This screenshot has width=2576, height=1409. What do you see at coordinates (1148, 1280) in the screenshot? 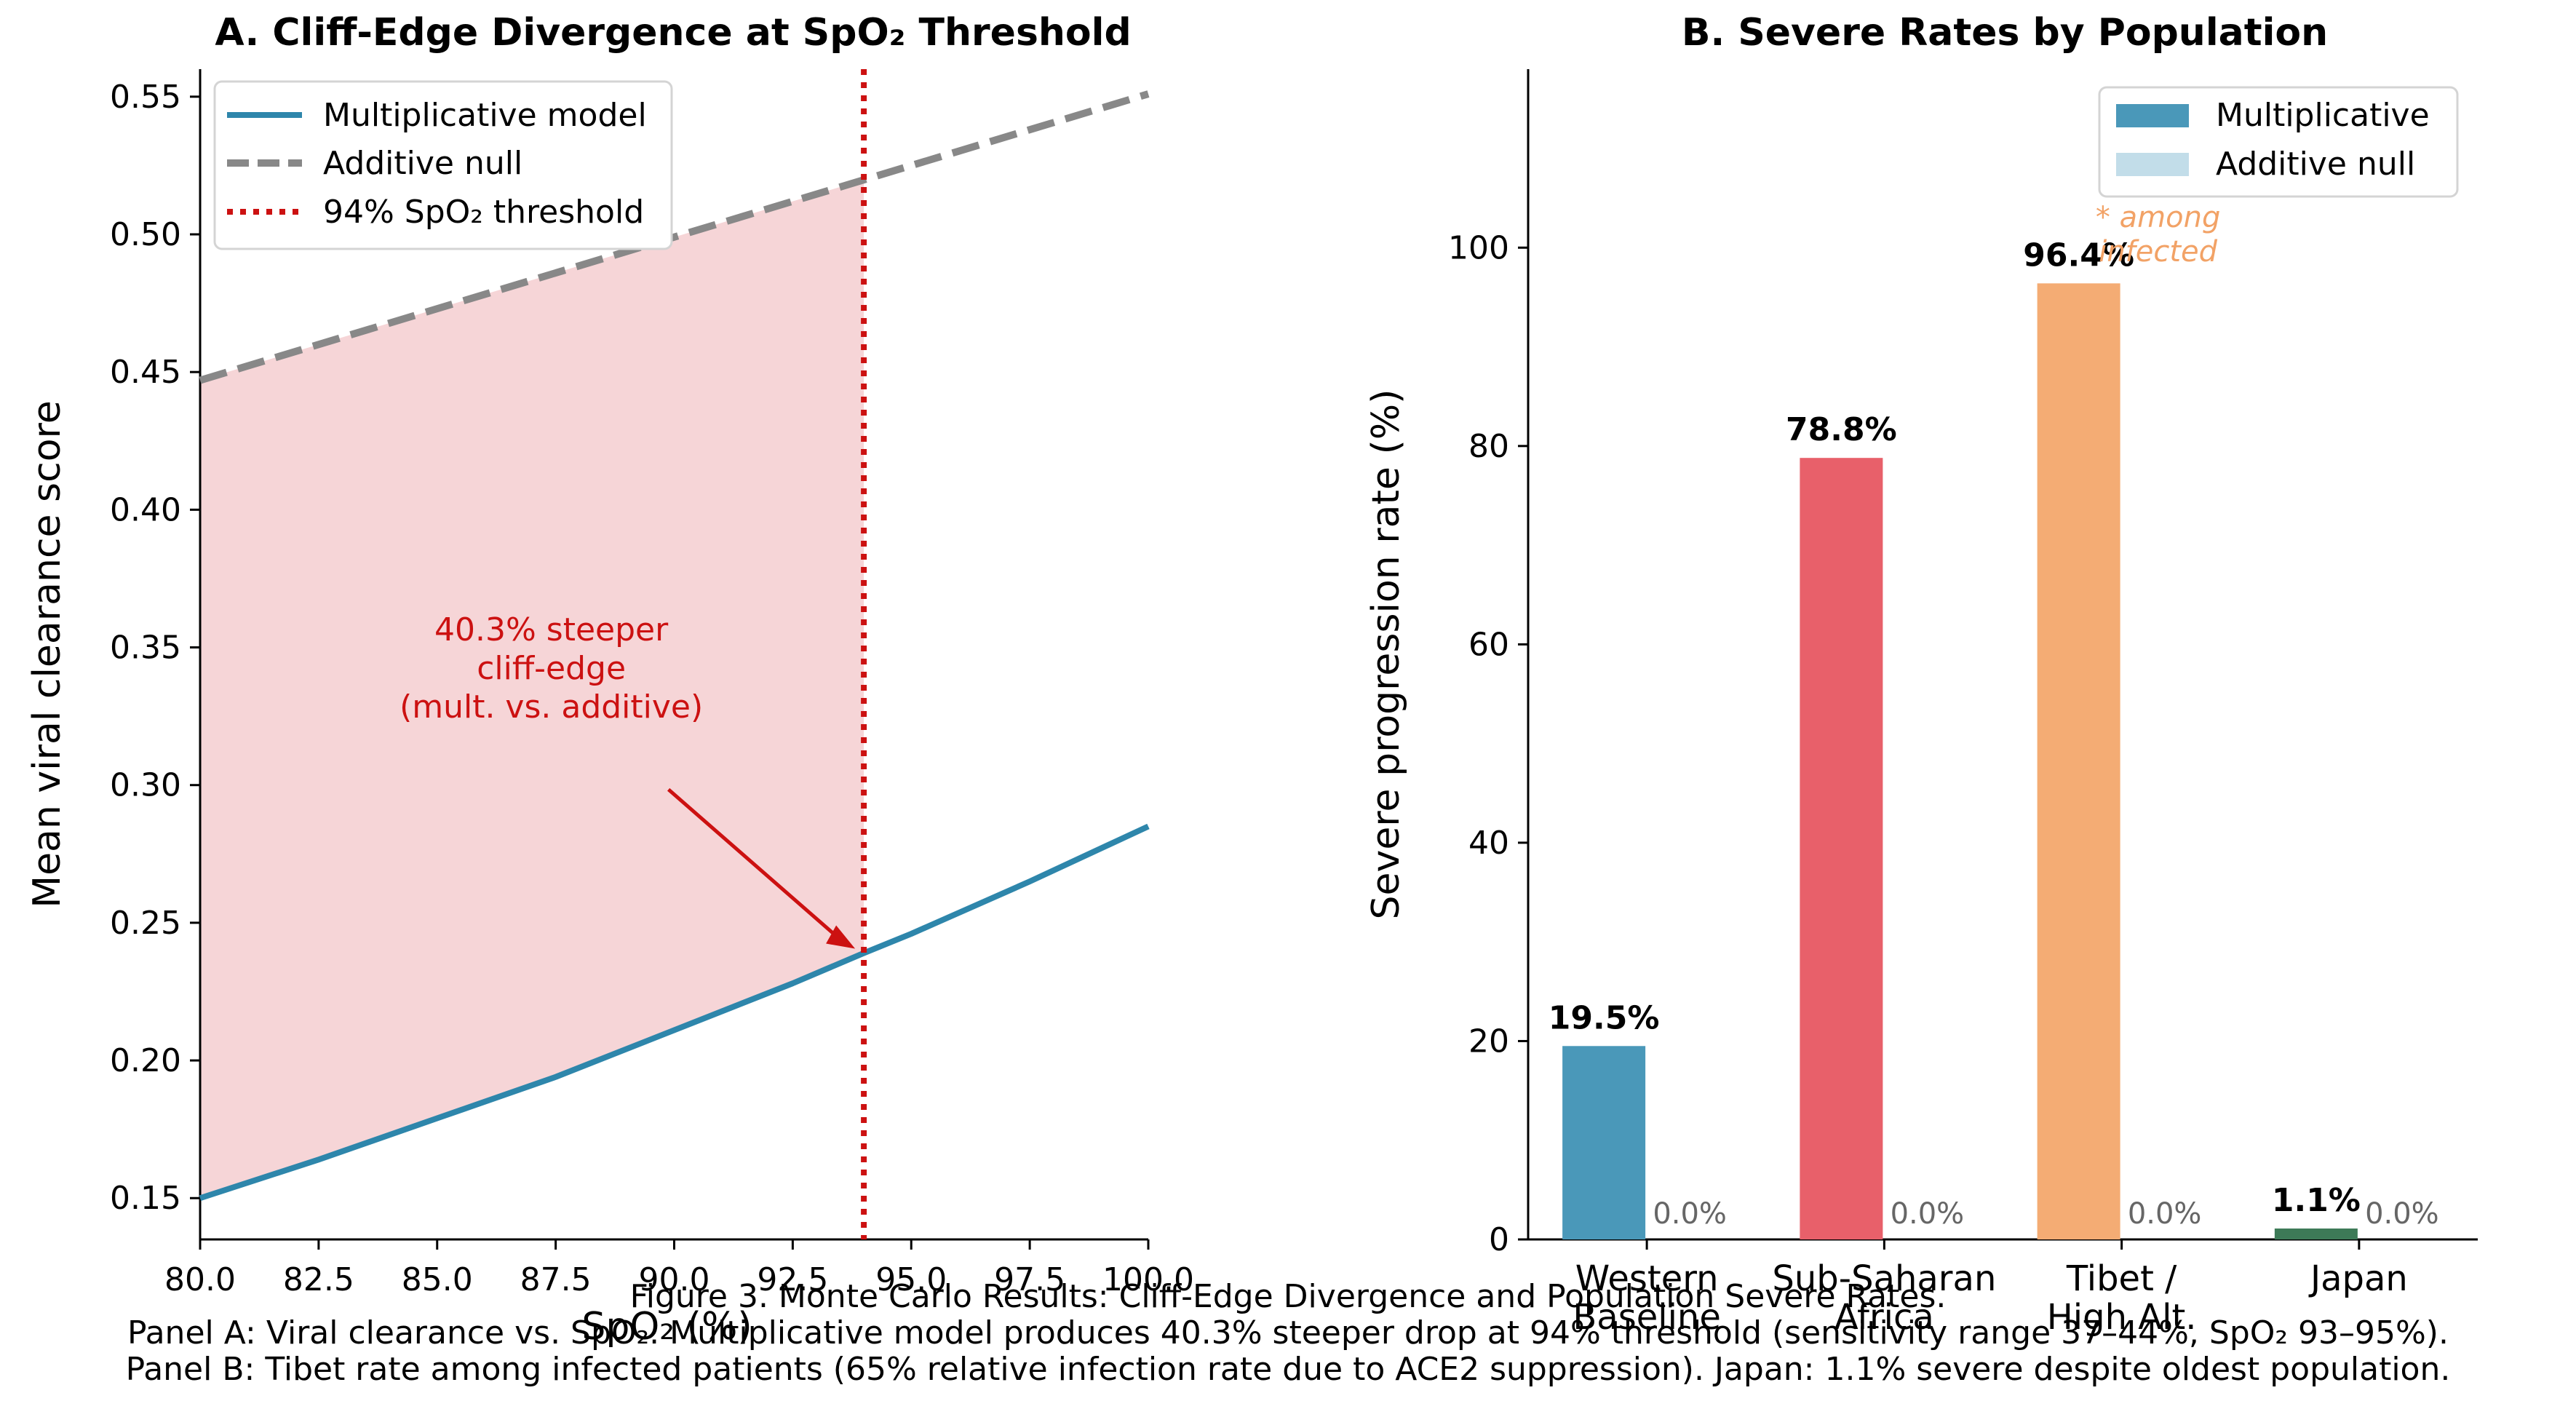
I see `x-tick-label: 100.0` at bounding box center [1148, 1280].